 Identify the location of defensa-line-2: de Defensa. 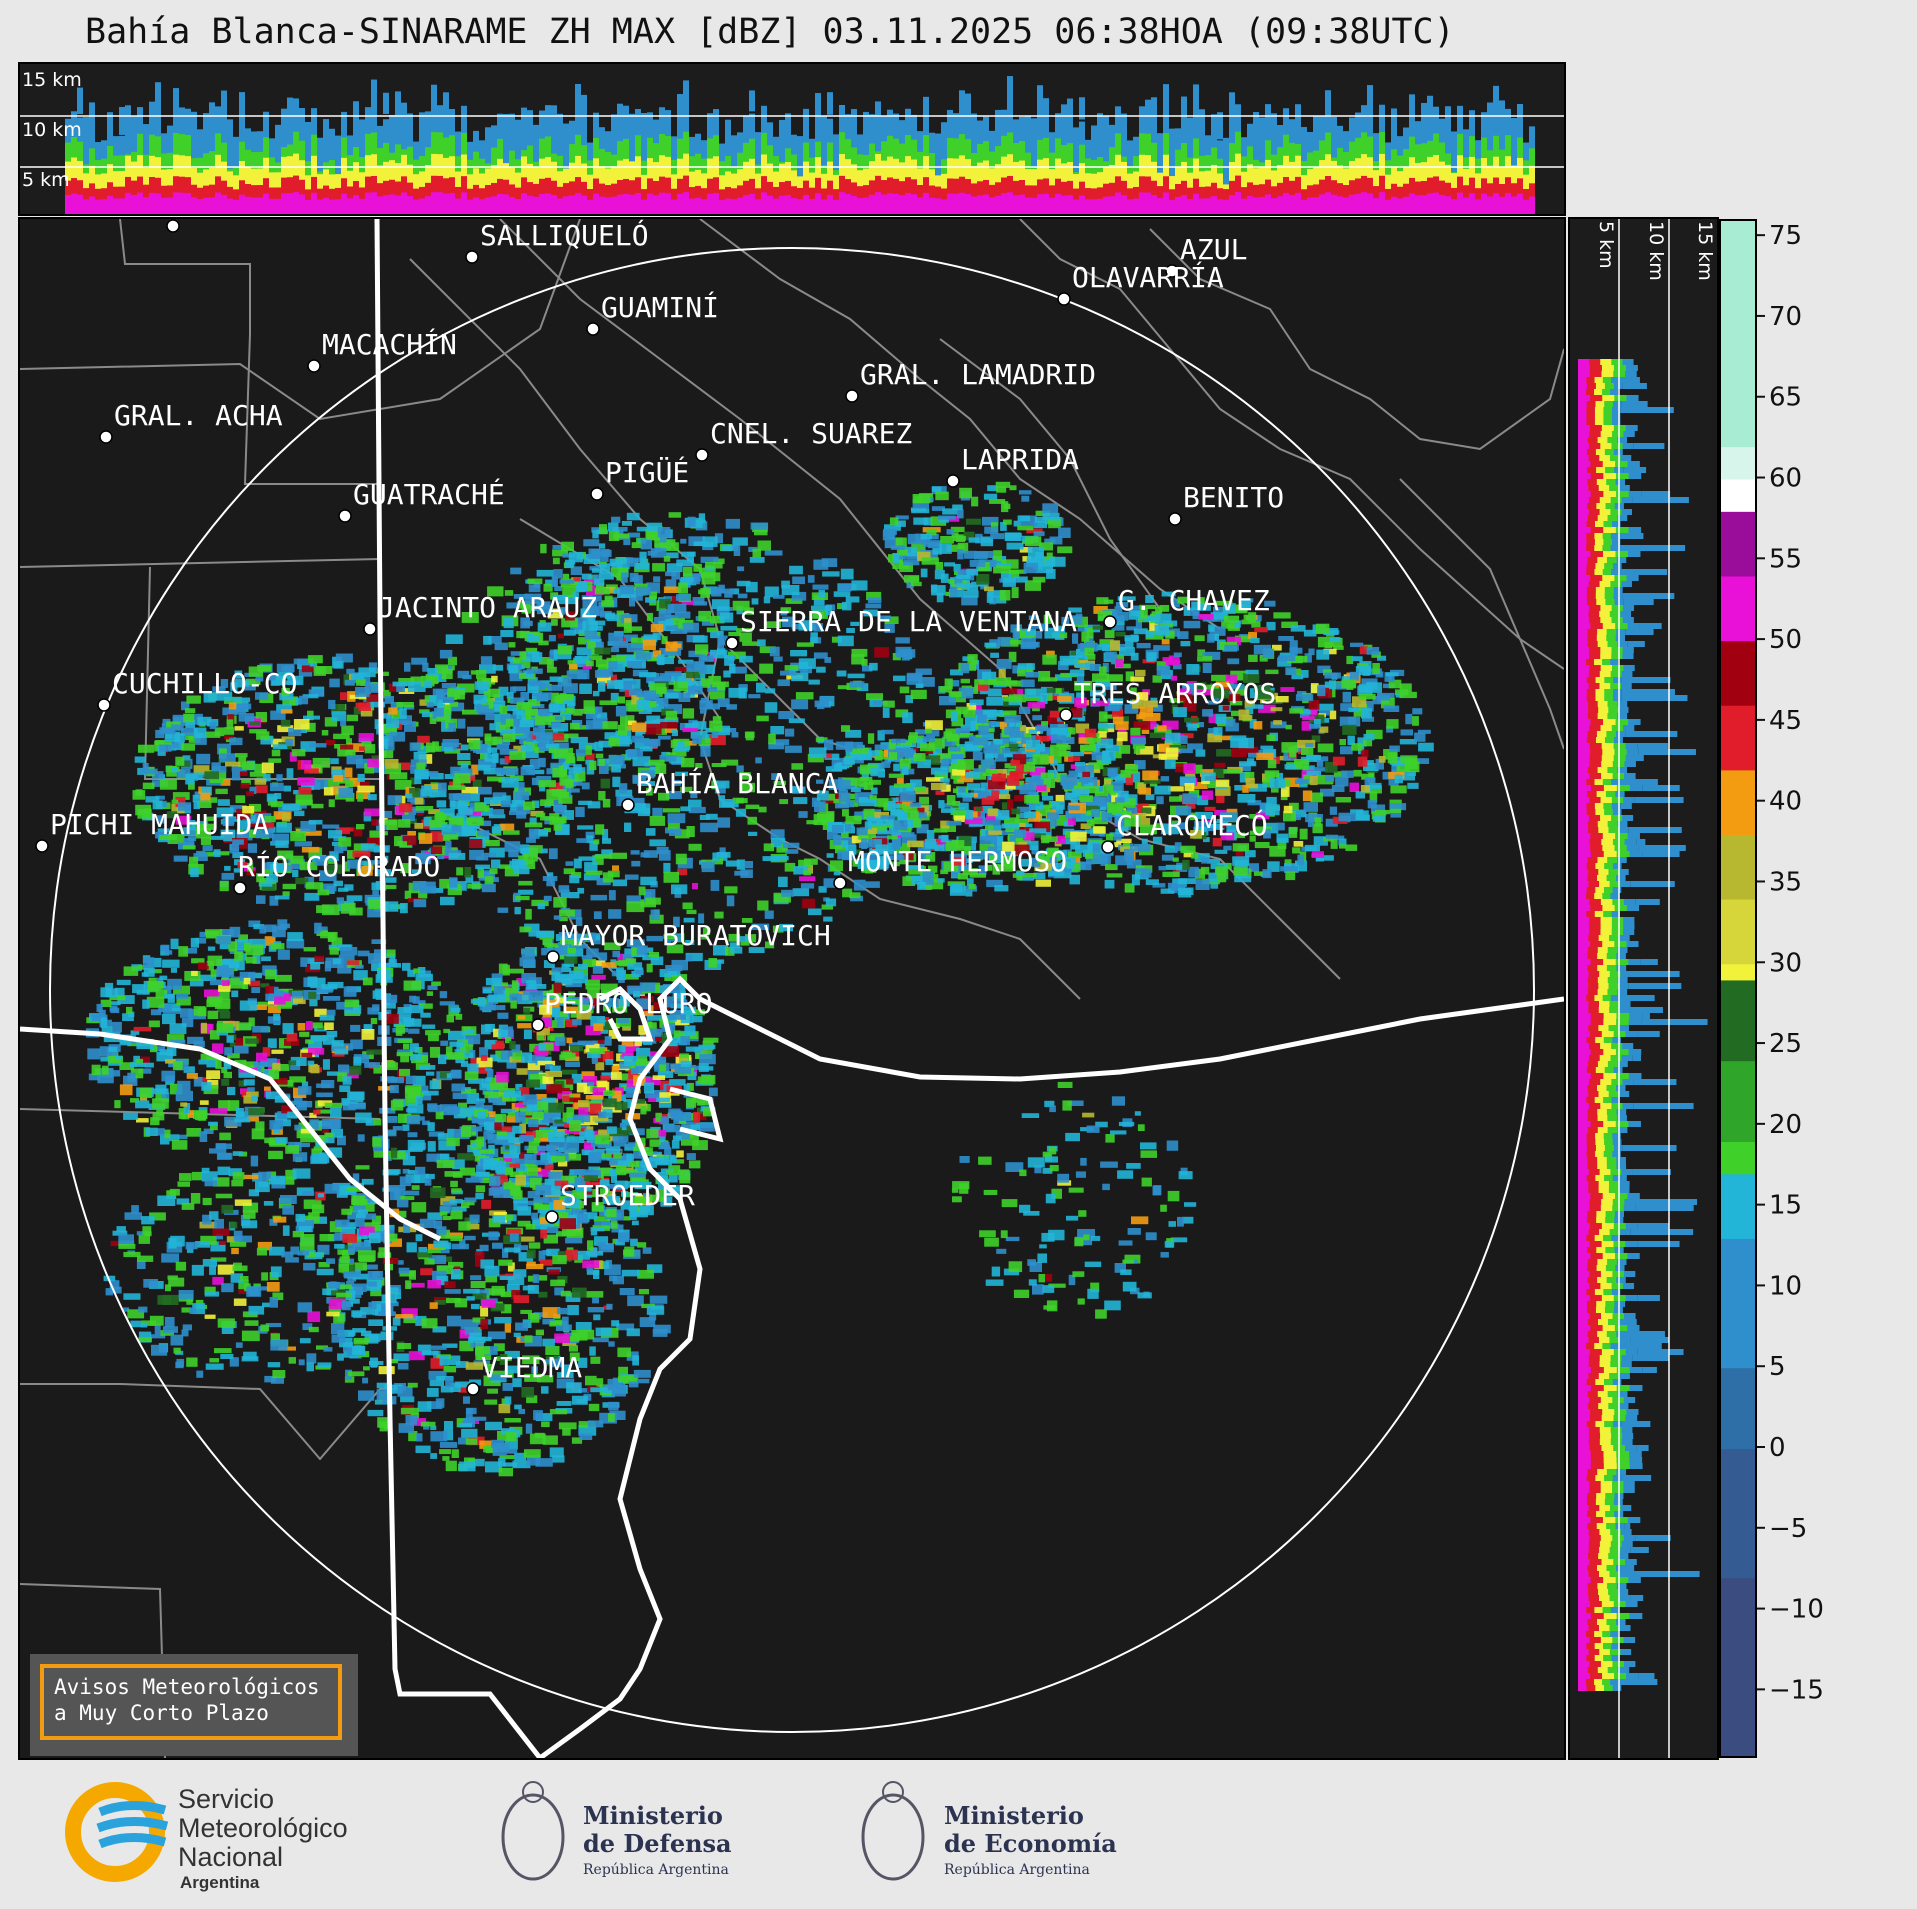
(657, 1843).